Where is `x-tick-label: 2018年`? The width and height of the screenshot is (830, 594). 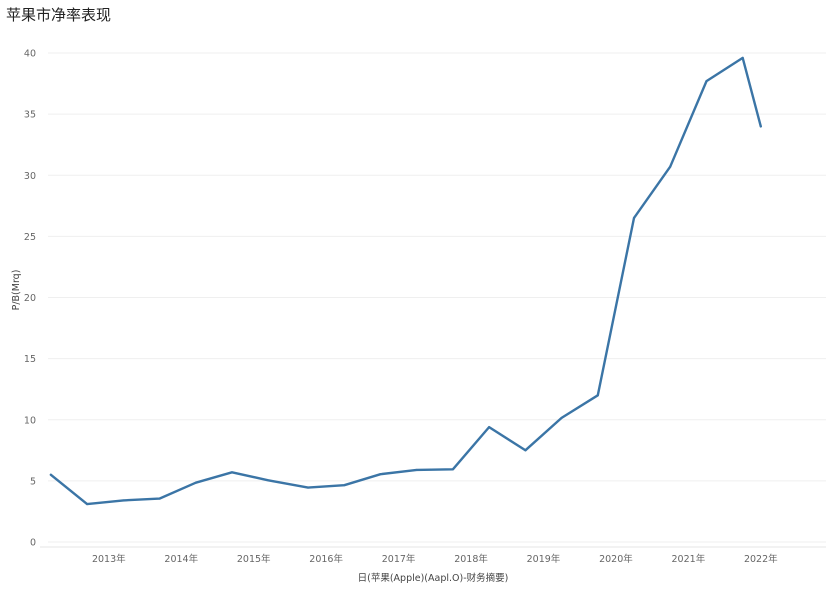
x-tick-label: 2018年 is located at coordinates (471, 559).